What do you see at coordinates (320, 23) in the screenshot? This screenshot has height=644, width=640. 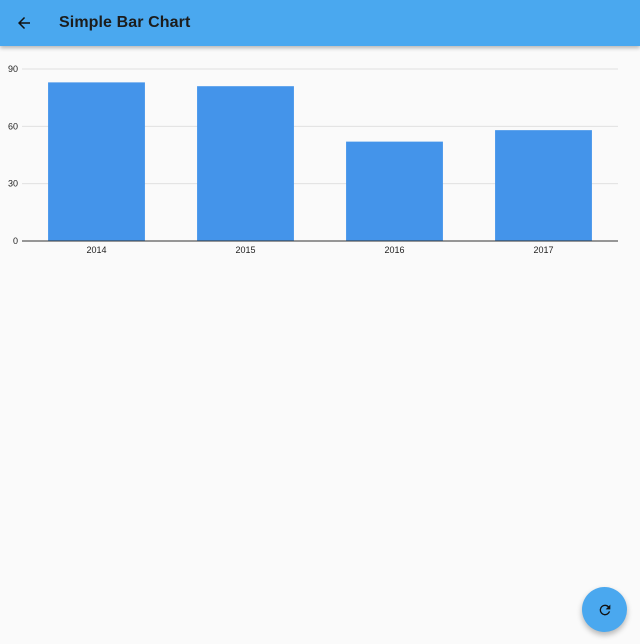 I see `app-bar: Simple Bar Chart` at bounding box center [320, 23].